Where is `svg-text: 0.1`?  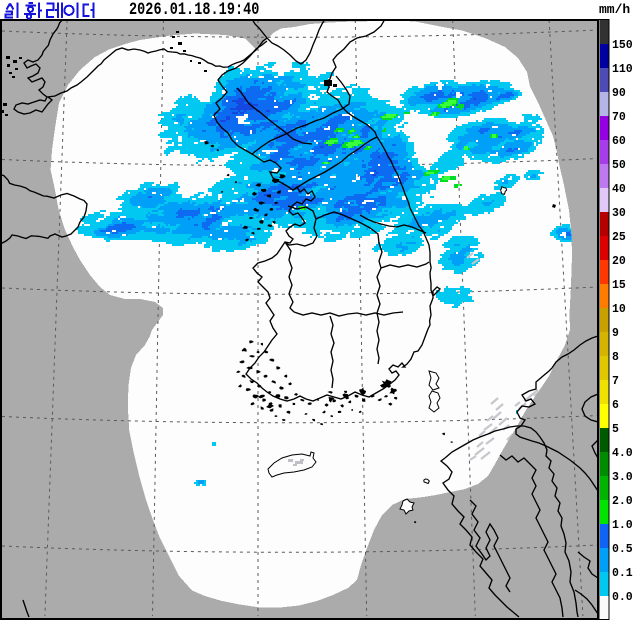
svg-text: 0.1 is located at coordinates (622, 573).